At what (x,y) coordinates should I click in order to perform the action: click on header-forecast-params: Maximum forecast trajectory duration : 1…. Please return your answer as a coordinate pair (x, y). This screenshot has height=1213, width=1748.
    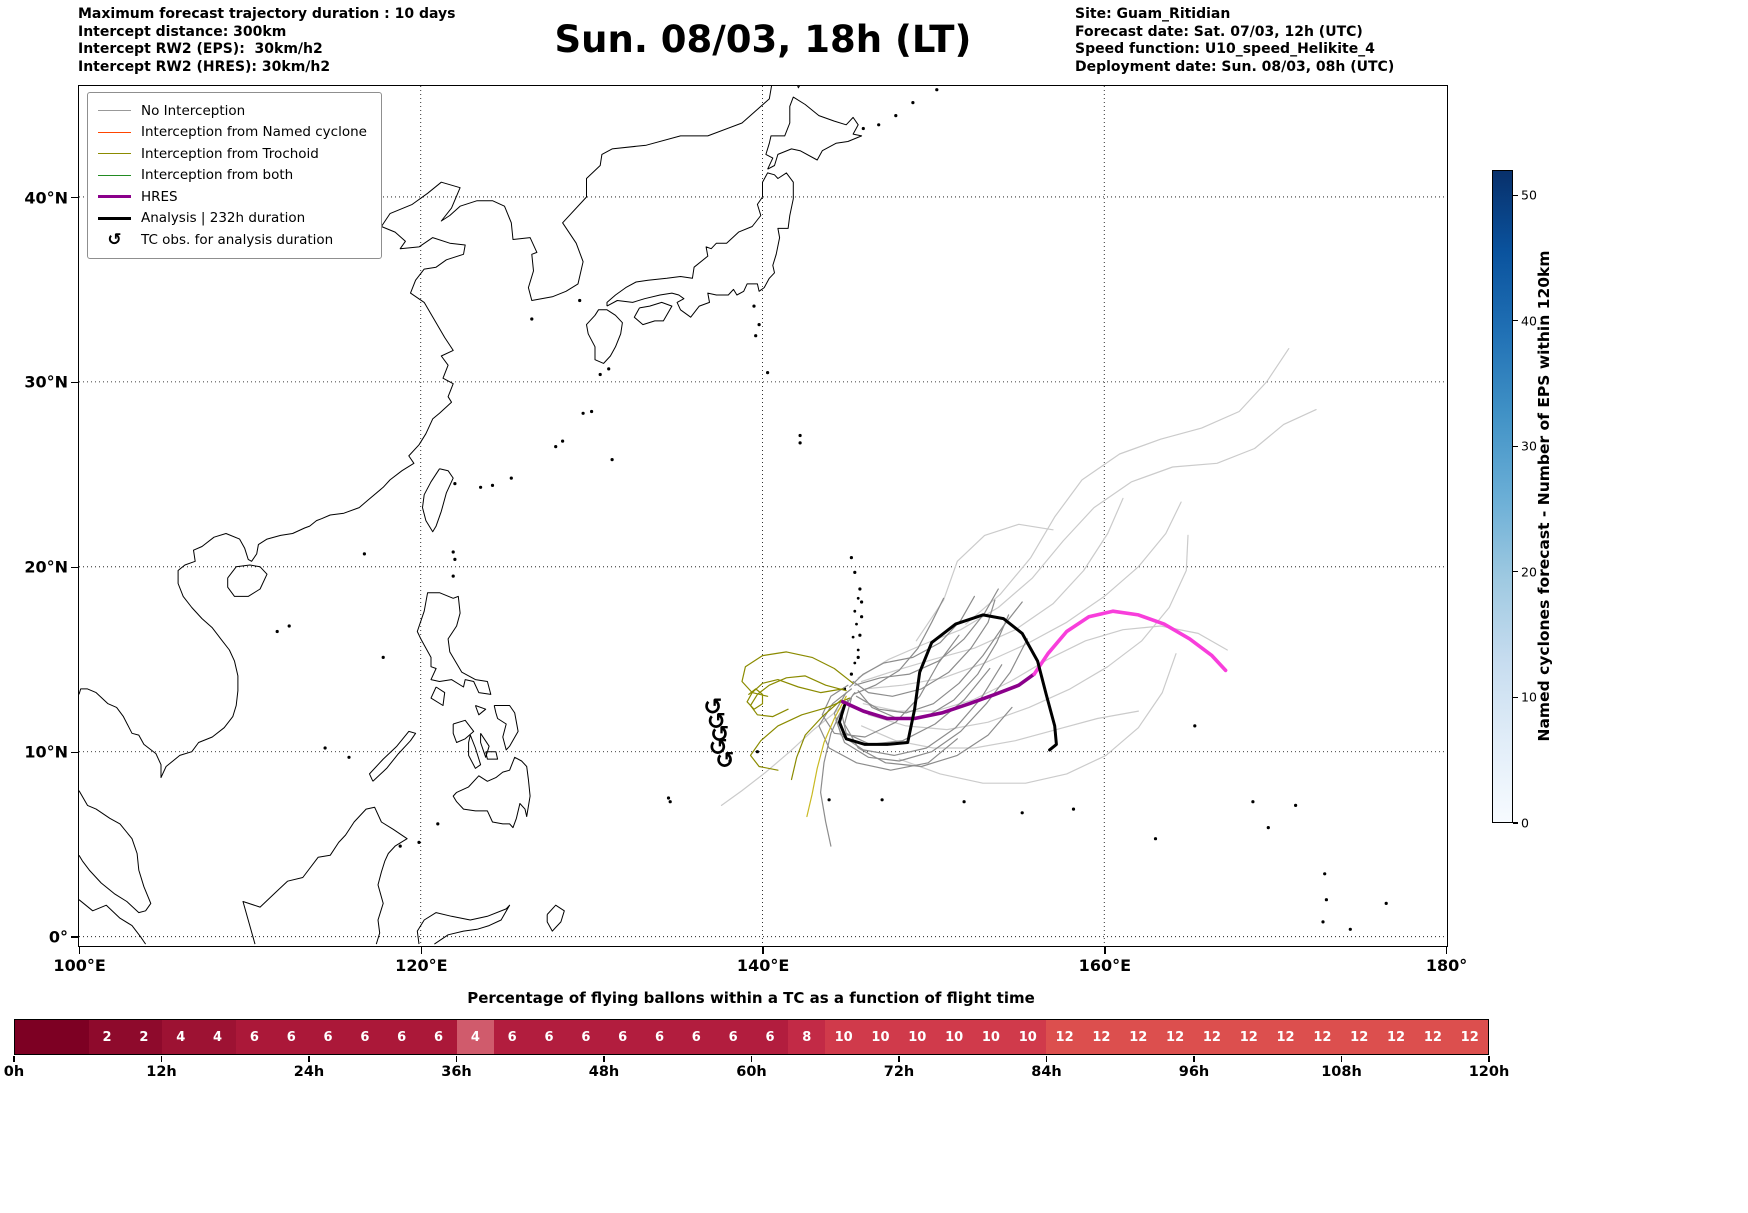
    Looking at the image, I should click on (266, 41).